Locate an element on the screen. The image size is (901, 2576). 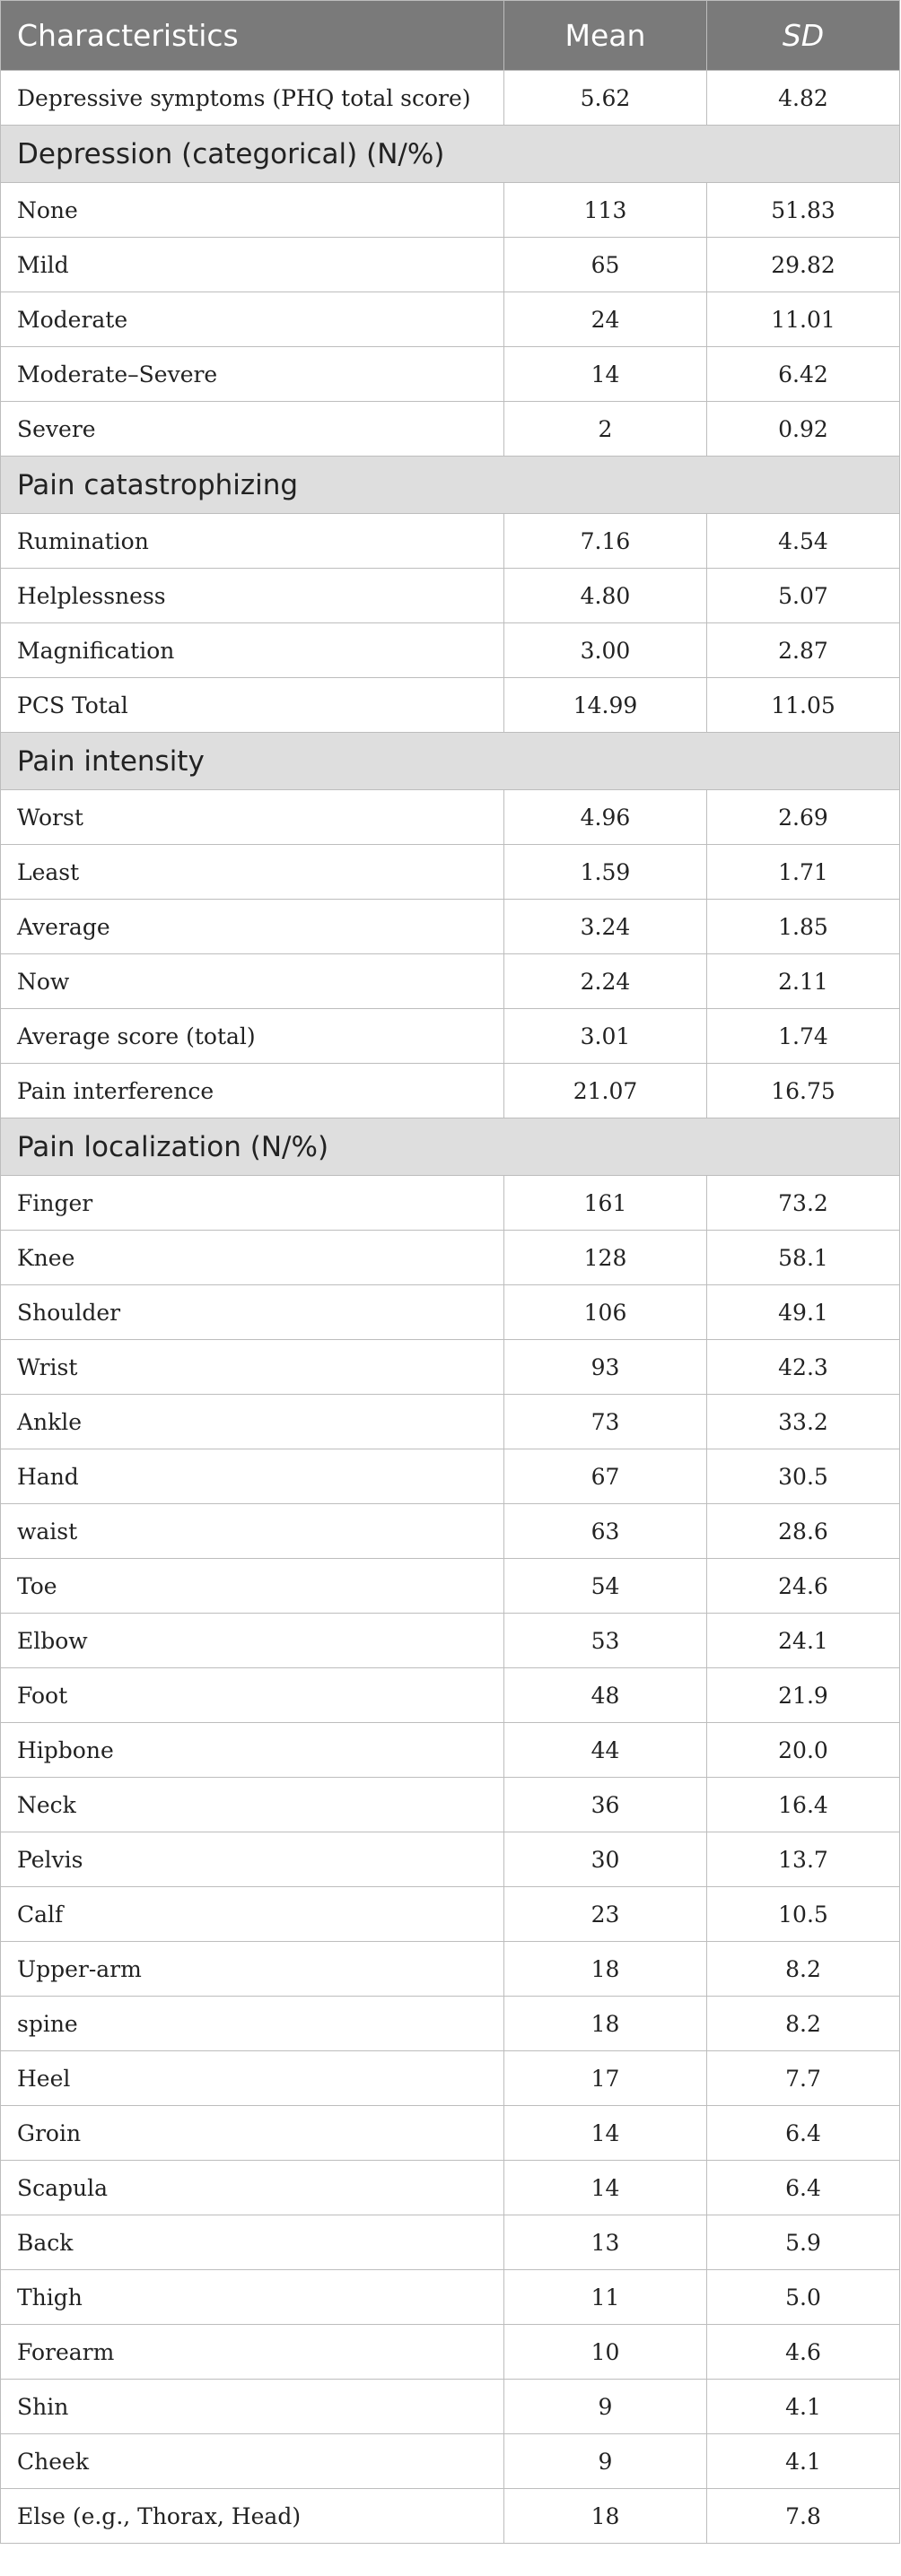
section-row: Depression (categorical) (N/%) is located at coordinates (450, 154).